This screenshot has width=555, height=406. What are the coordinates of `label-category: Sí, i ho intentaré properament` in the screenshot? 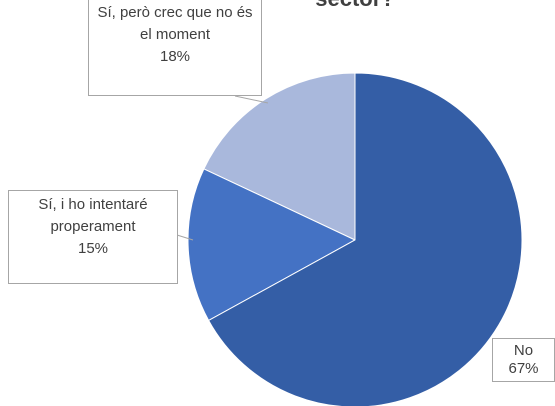 It's located at (93, 215).